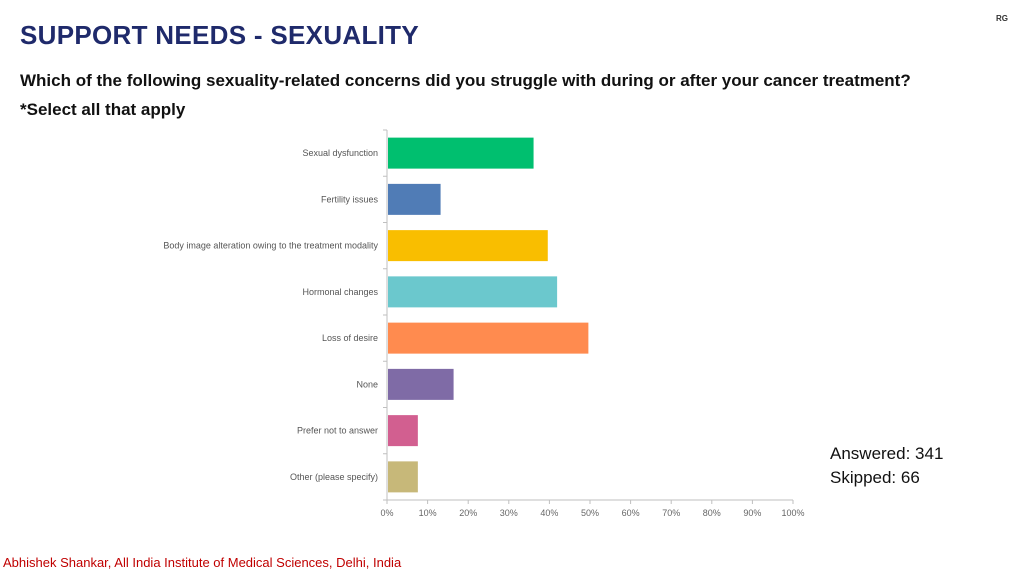  Describe the element at coordinates (792, 513) in the screenshot. I see `x-tick-label: 100%` at that location.